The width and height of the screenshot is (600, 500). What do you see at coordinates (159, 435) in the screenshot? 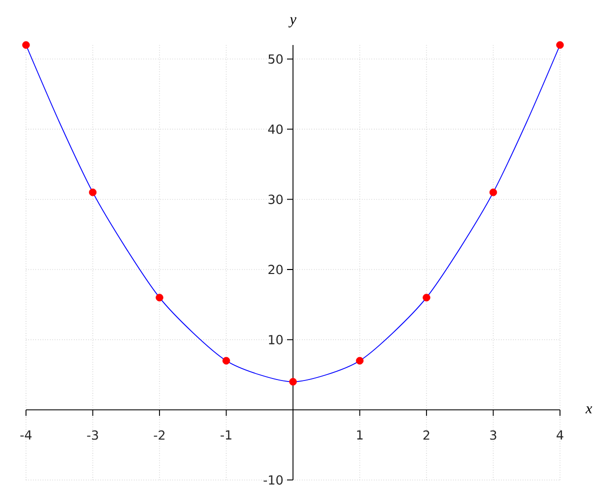
I see `x-tick-label: -2` at bounding box center [159, 435].